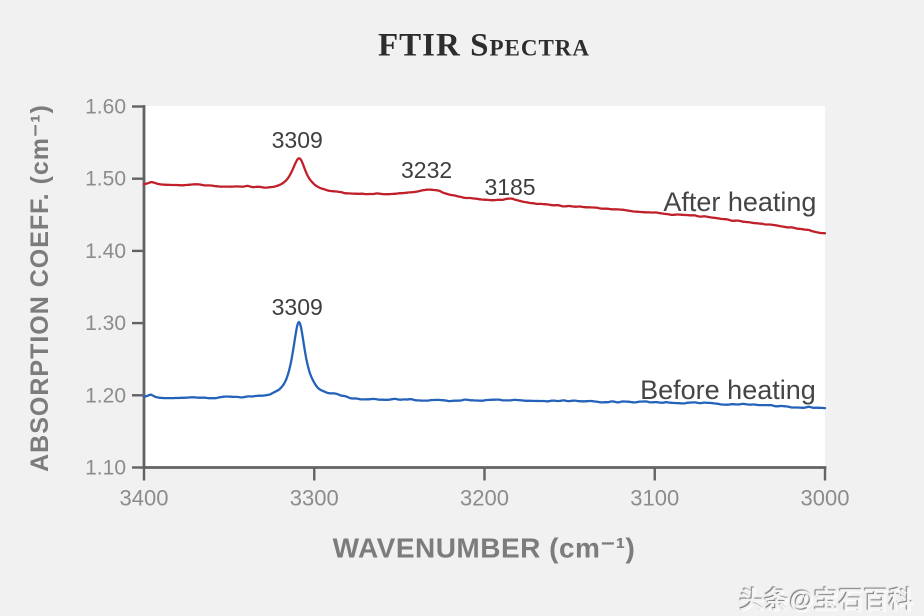 Image resolution: width=924 pixels, height=616 pixels. Describe the element at coordinates (40, 288) in the screenshot. I see `y-axis-title: ABSORPTION COEFF. (cm⁻¹)` at that location.